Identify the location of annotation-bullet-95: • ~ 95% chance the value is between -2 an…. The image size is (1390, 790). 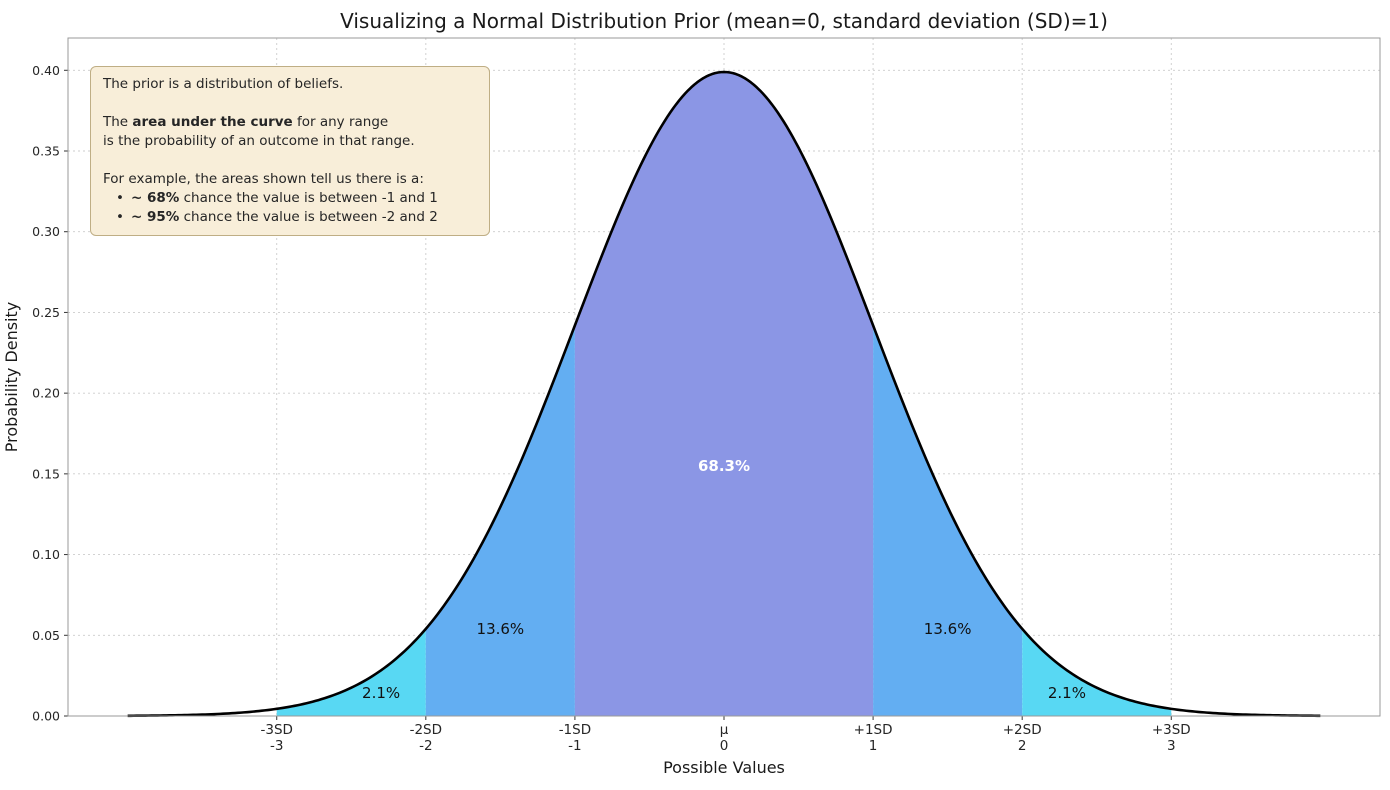
(290, 217).